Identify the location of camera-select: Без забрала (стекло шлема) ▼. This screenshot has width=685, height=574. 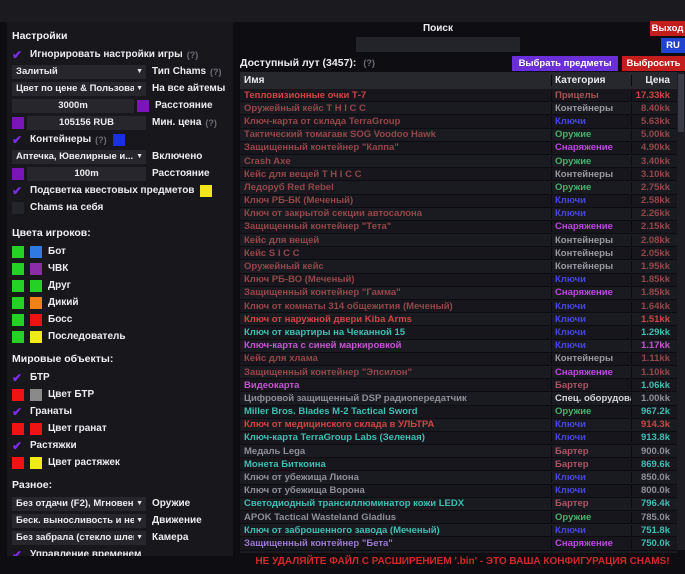
(79, 537).